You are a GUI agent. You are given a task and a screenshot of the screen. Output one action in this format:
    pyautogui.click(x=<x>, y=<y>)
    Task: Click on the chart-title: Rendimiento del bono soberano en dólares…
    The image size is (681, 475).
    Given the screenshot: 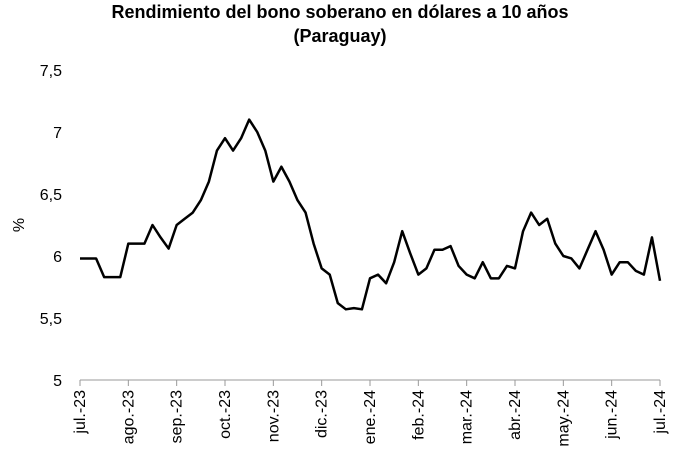 What is the action you would take?
    pyautogui.click(x=339, y=12)
    